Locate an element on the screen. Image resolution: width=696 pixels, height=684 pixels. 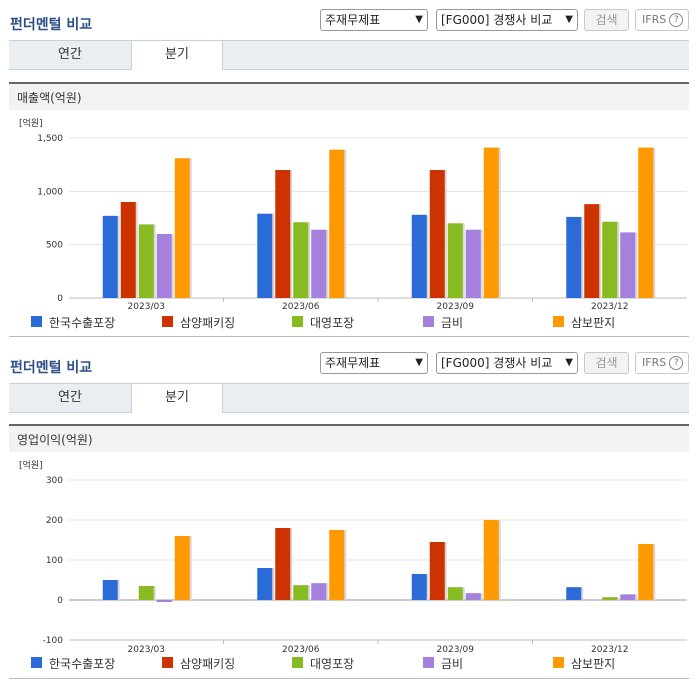
chart-title: 매출액(억원) is located at coordinates (349, 96).